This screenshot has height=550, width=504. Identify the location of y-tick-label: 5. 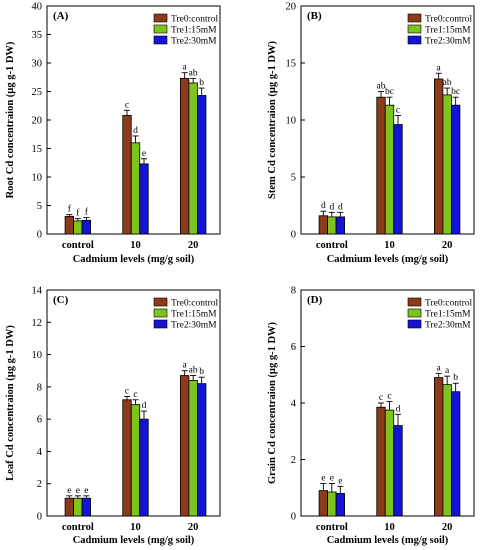
(39, 206).